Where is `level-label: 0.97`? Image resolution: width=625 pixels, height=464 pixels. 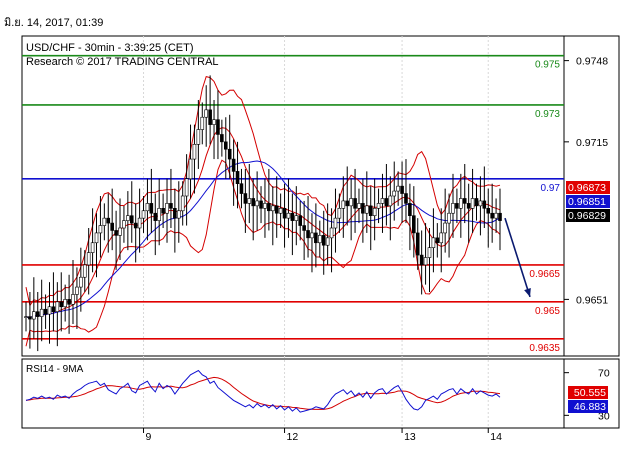
level-label: 0.97 is located at coordinates (551, 188).